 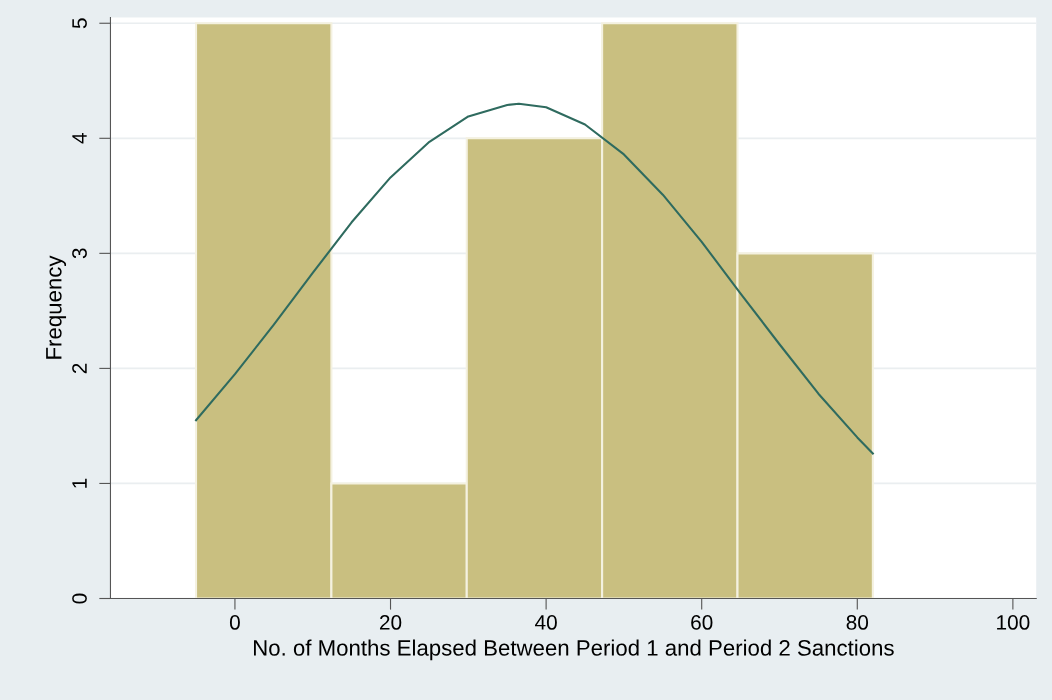 I want to click on y-tick-label: 2, so click(x=79, y=368).